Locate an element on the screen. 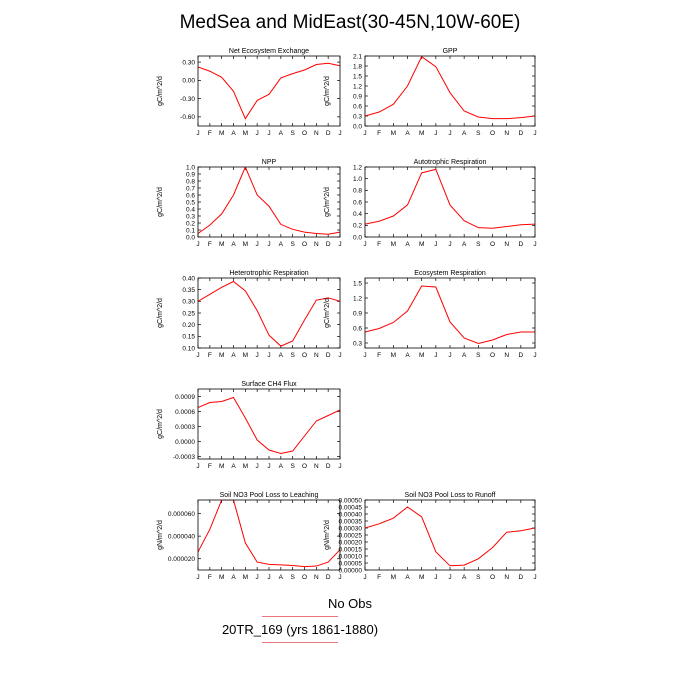 The height and width of the screenshot is (700, 700). y-tick-label: -0.60 is located at coordinates (187, 117).